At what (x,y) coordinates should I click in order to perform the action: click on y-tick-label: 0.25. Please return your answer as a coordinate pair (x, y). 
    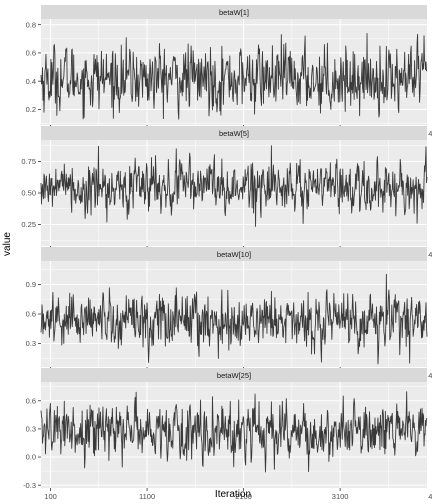
    Looking at the image, I should click on (28, 224).